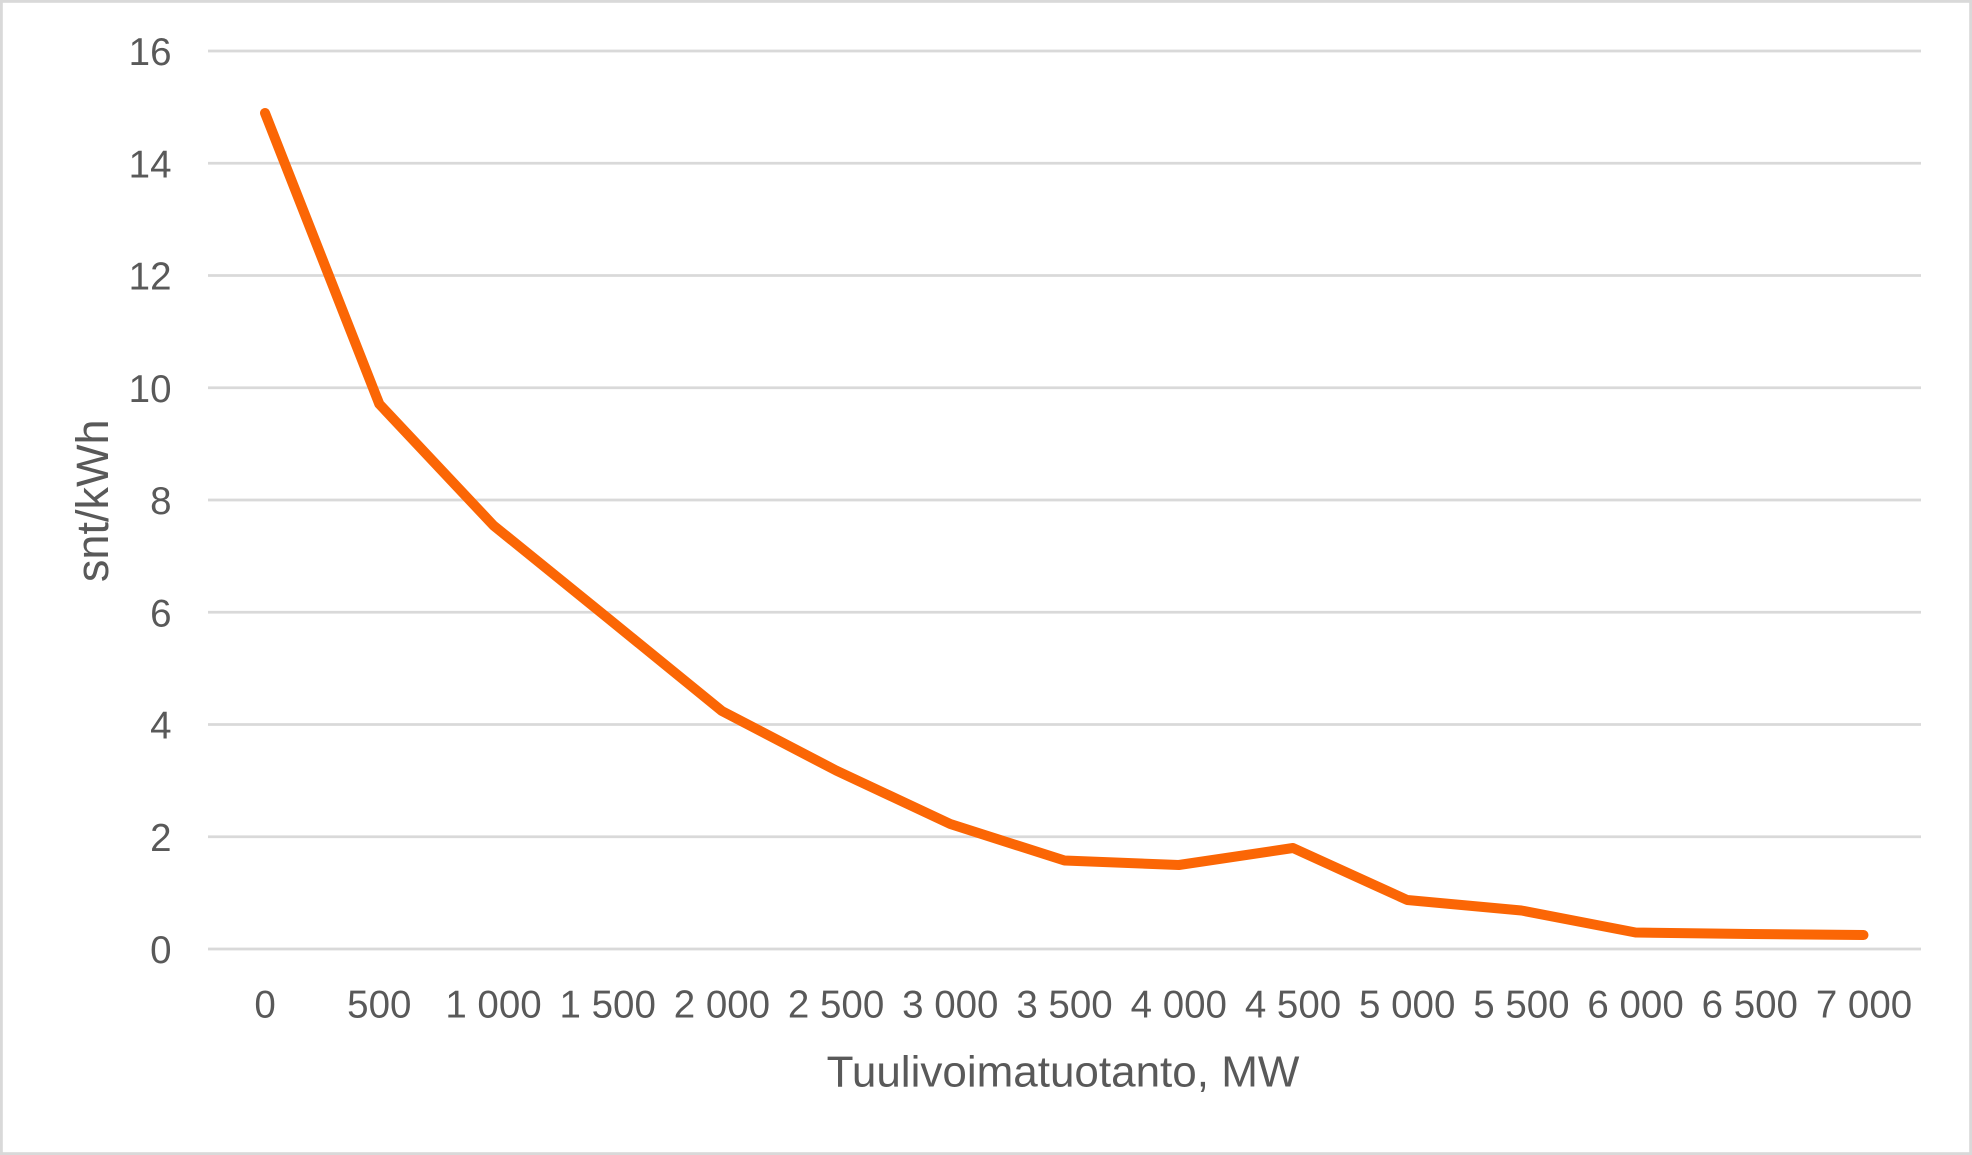  I want to click on svg-text: 8, so click(160, 501).